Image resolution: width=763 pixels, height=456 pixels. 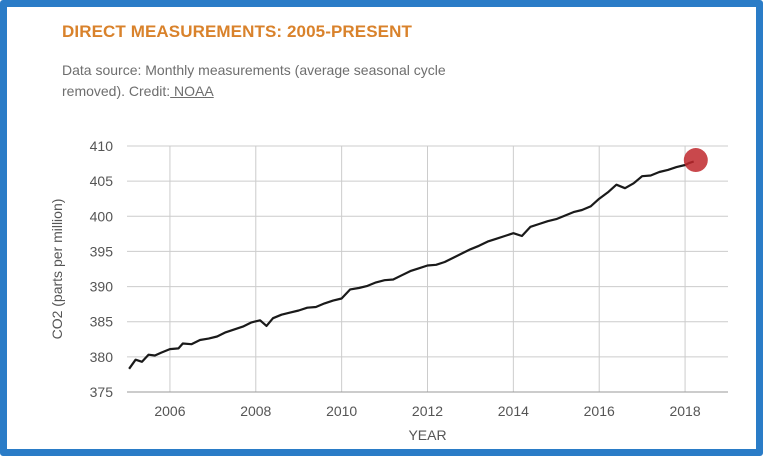 I want to click on x-axis-title: YEAR, so click(x=427, y=435).